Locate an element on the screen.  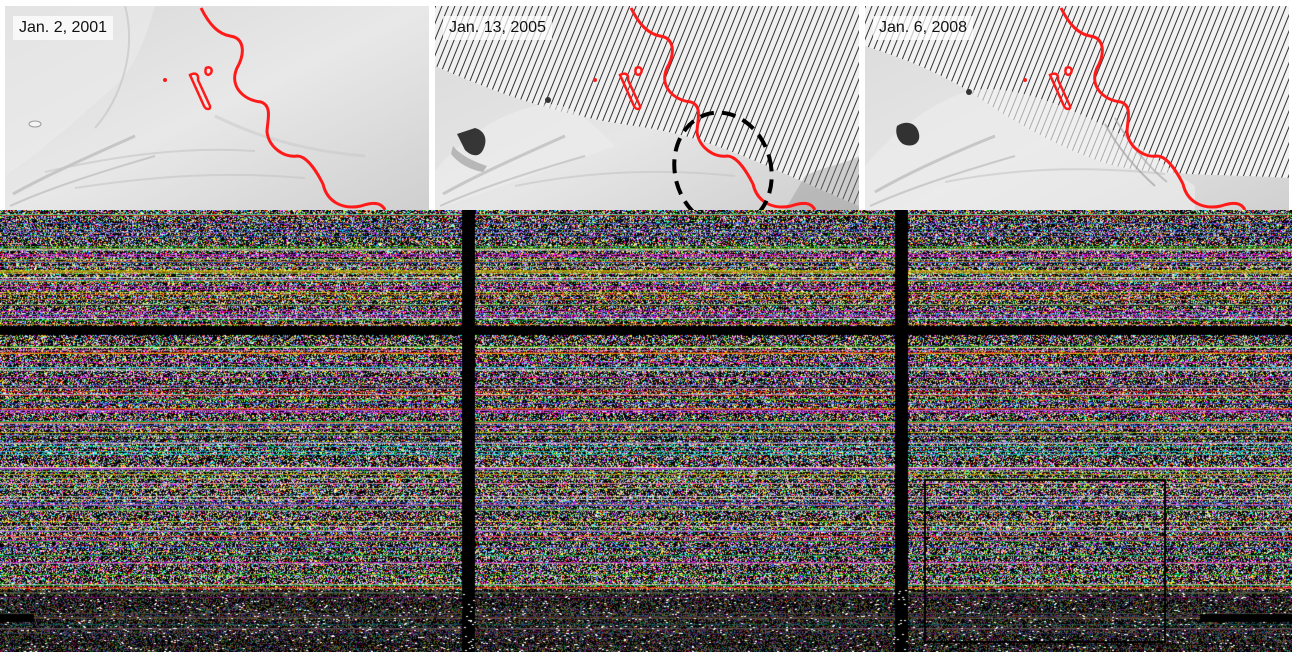
date-label: Jan. 6, 2008 is located at coordinates (923, 28).